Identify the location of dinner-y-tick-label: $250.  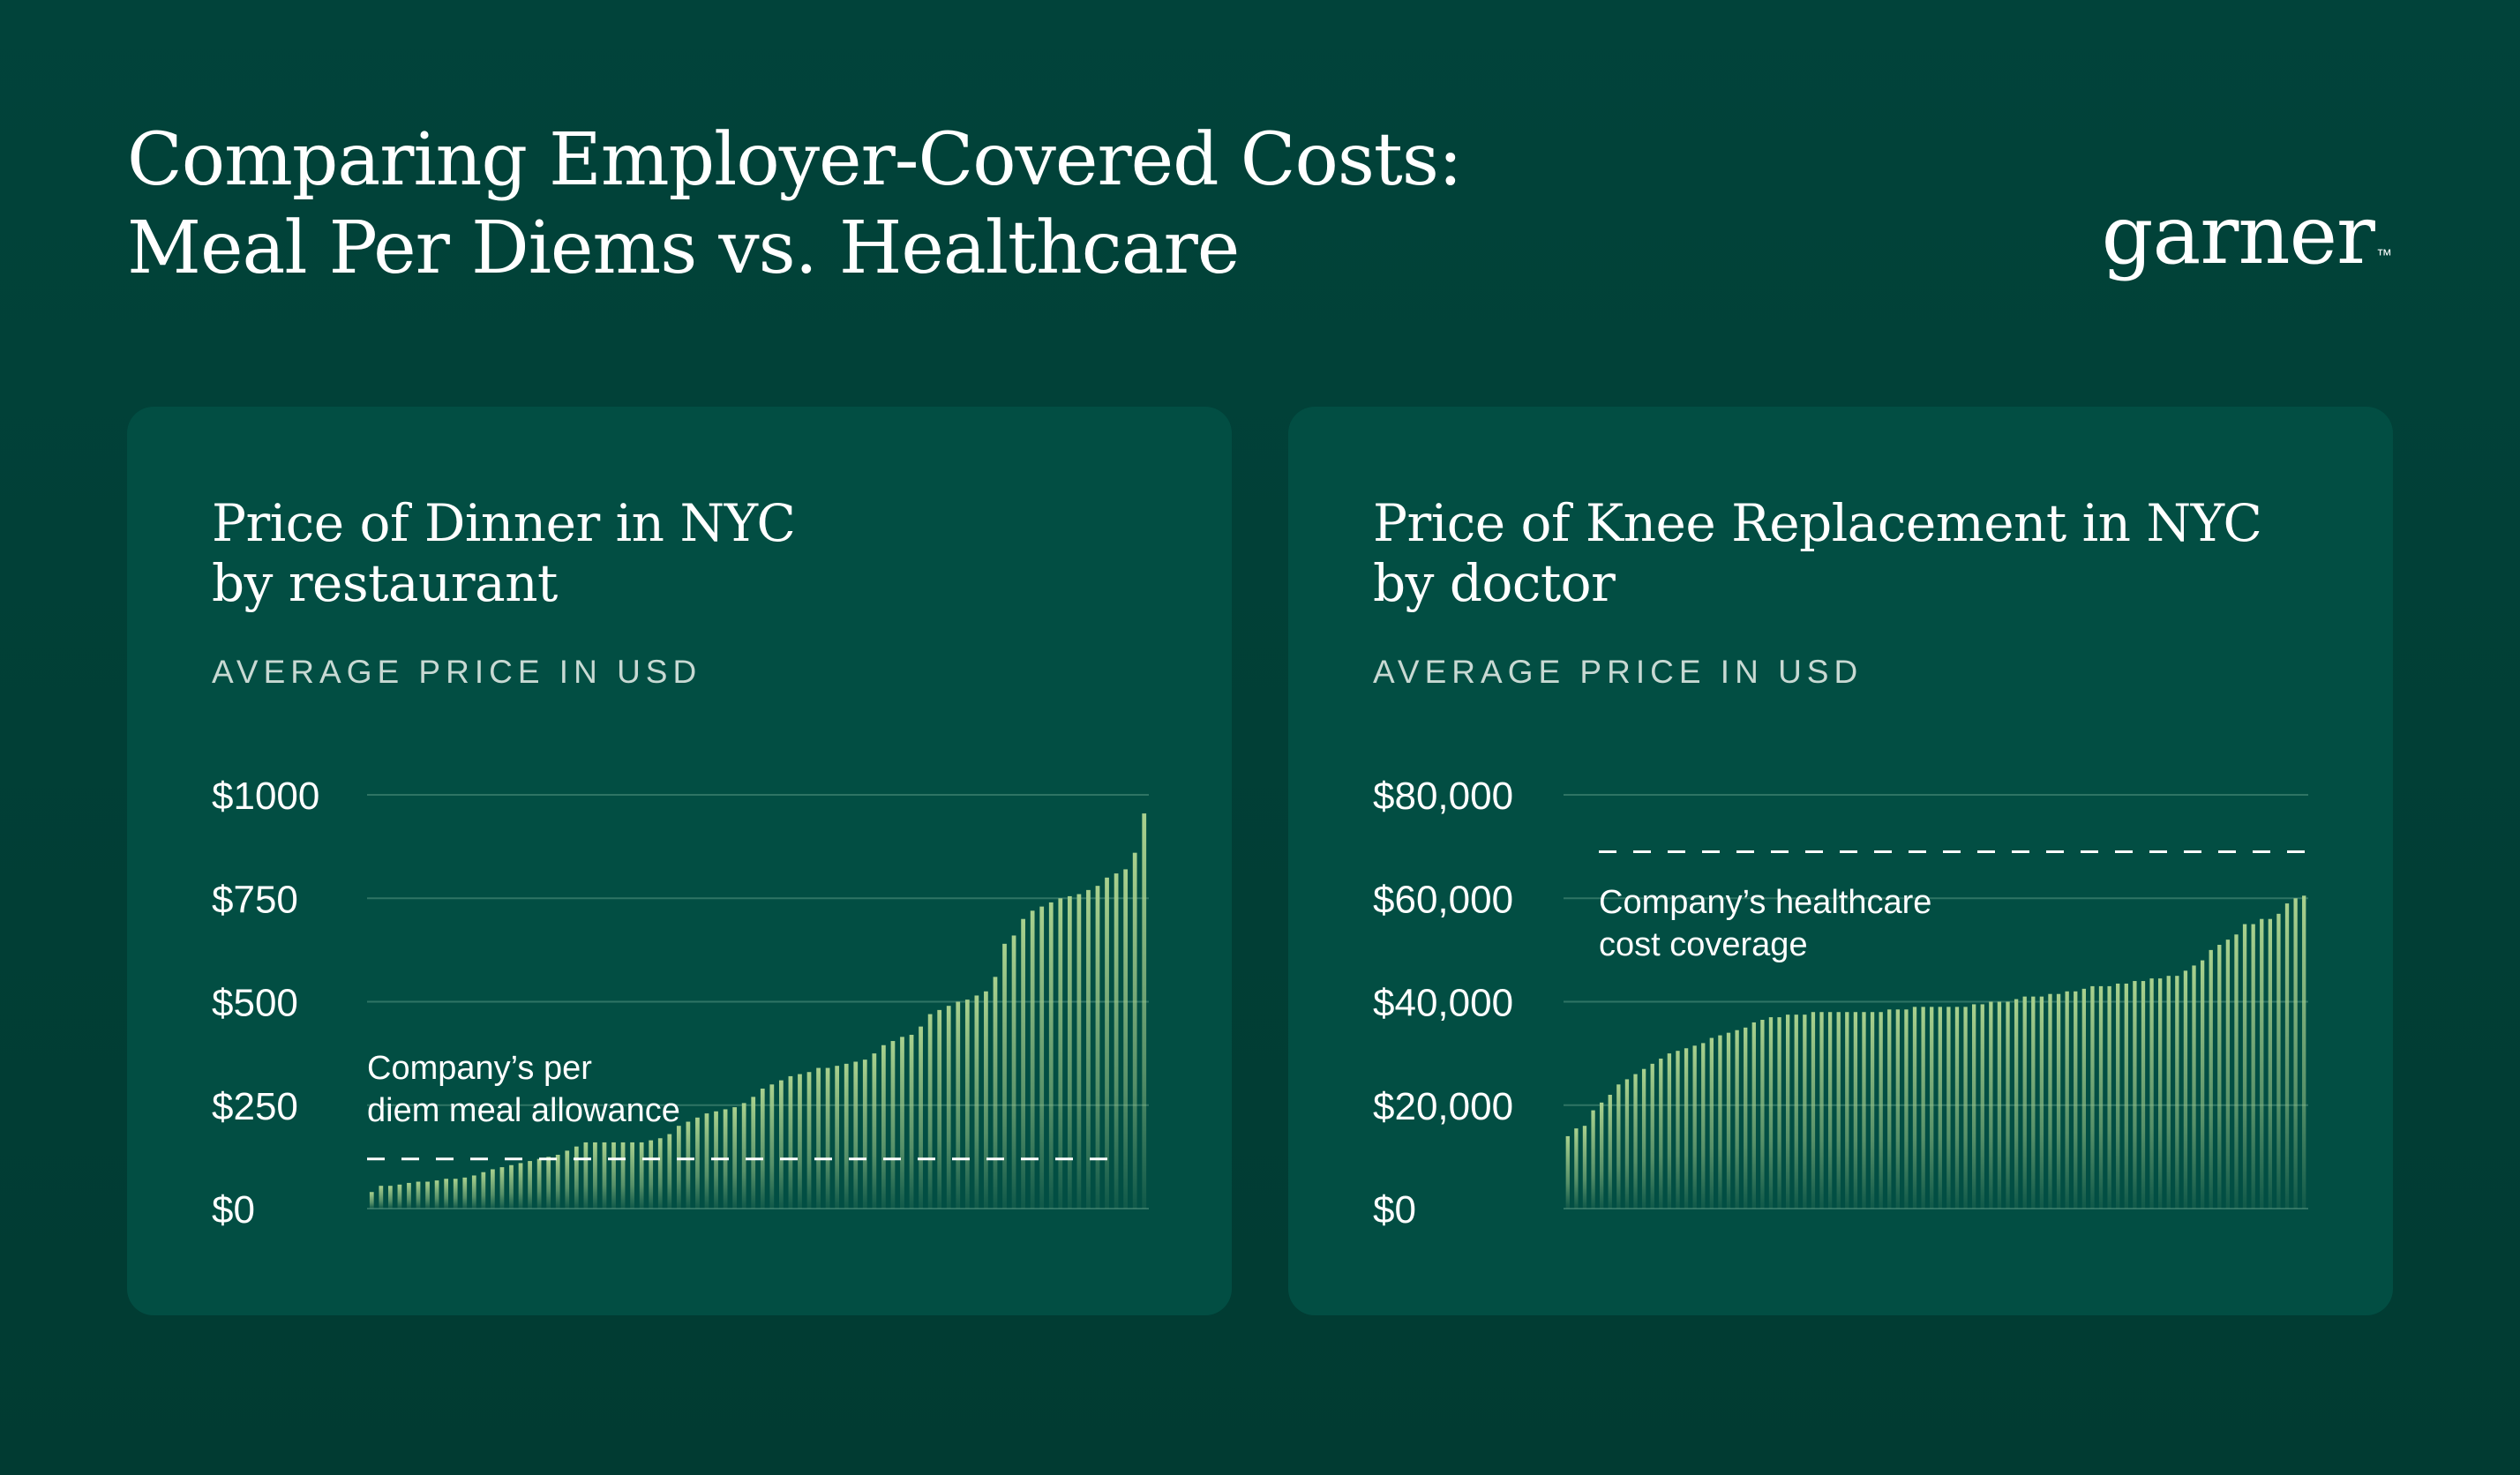
(255, 1106).